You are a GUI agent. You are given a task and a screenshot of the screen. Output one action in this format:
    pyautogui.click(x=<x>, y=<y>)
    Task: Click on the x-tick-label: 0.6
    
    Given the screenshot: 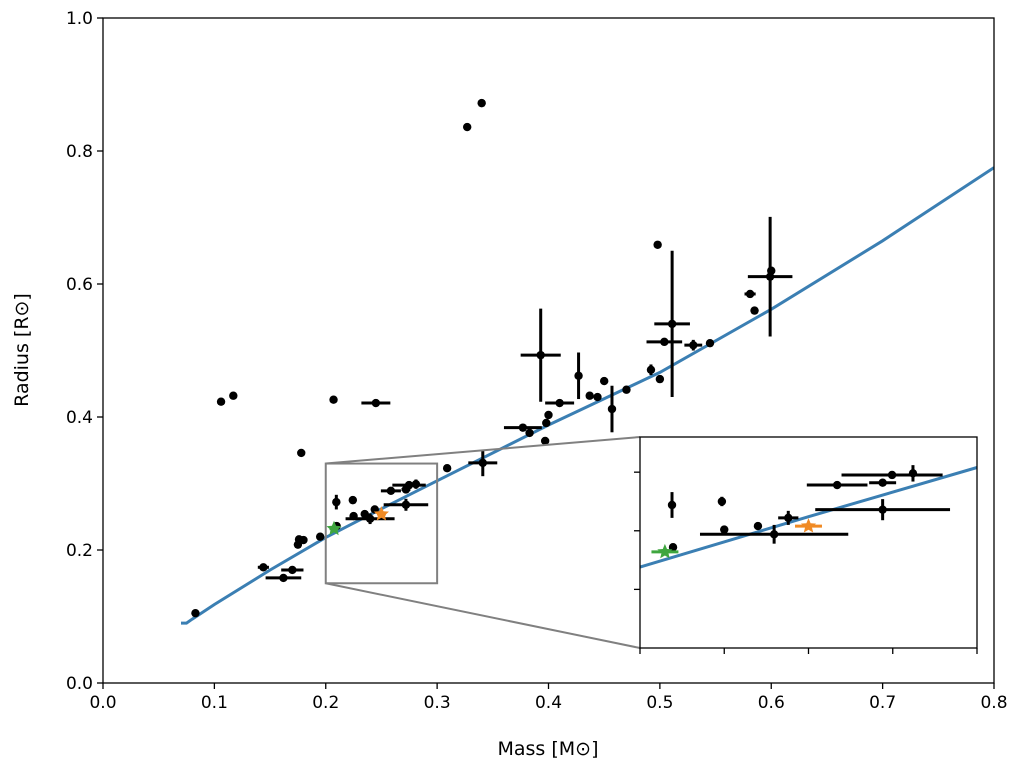 What is the action you would take?
    pyautogui.click(x=771, y=703)
    